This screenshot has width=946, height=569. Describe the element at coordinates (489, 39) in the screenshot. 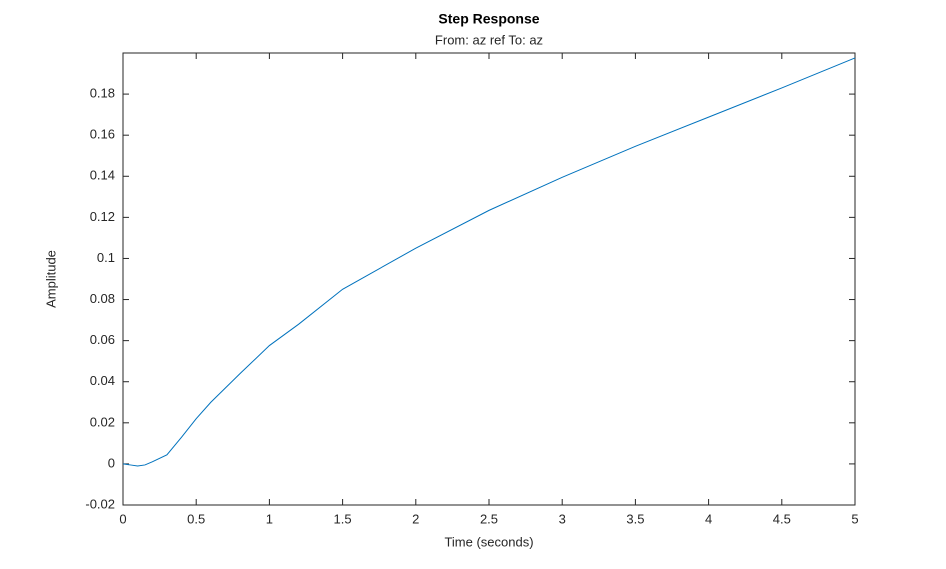

I see `chart-subtitle: From: az ref To: az` at that location.